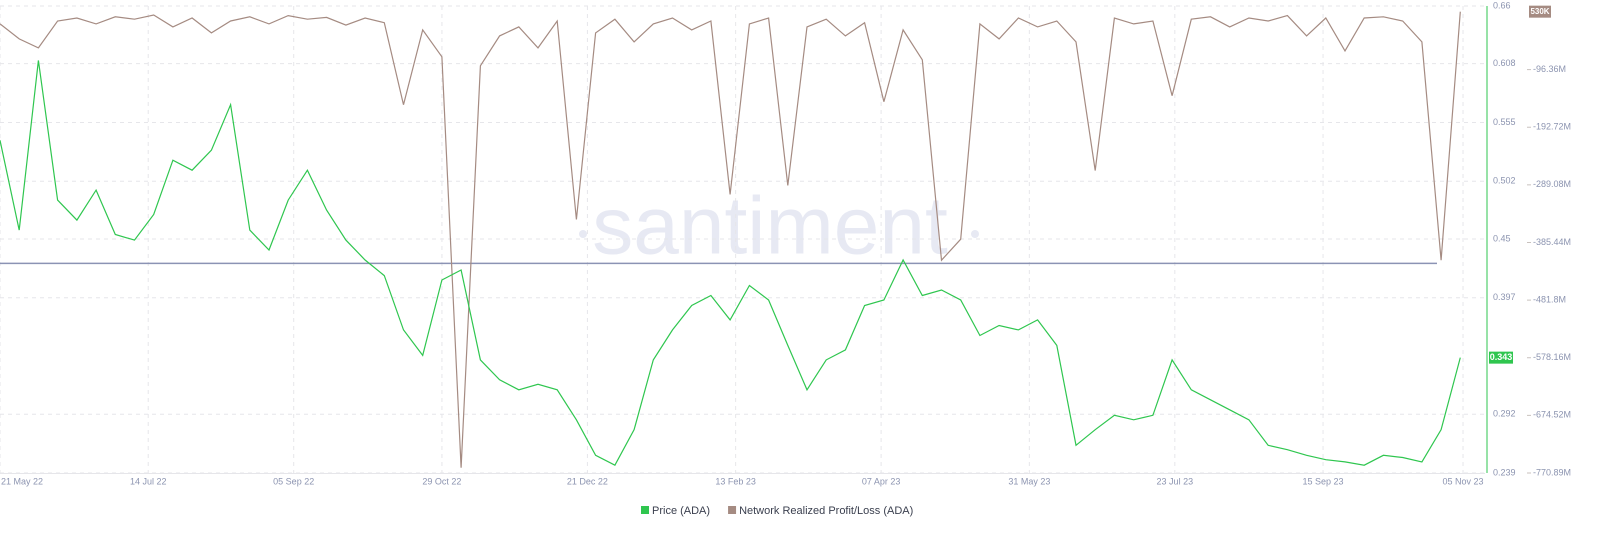 Image resolution: width=1600 pixels, height=542 pixels. Describe the element at coordinates (1504, 414) in the screenshot. I see `y-tick-label: 0.292` at that location.